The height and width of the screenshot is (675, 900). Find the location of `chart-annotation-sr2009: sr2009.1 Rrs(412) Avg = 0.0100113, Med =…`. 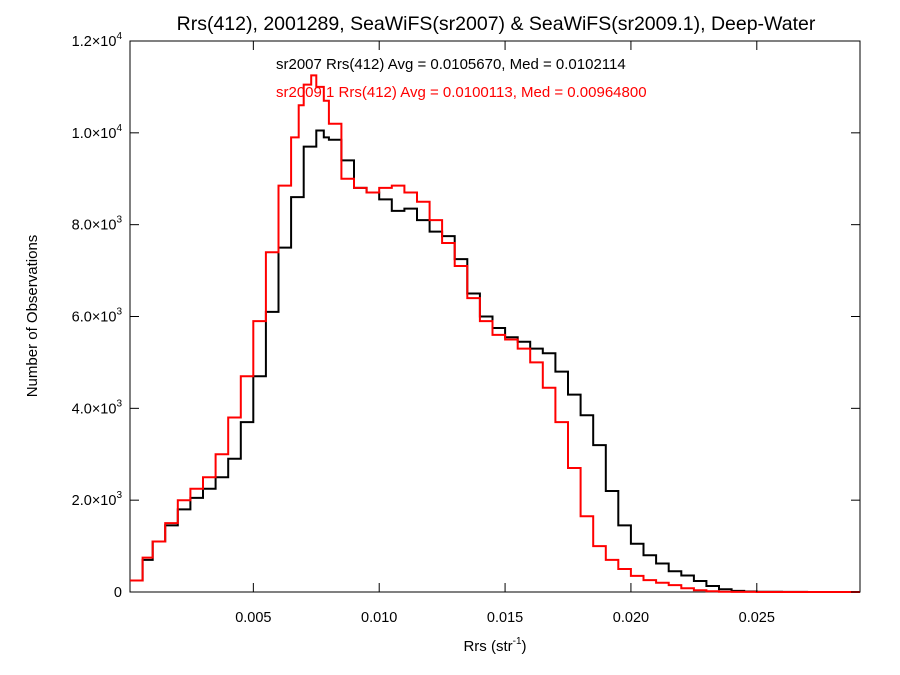

chart-annotation-sr2009: sr2009.1 Rrs(412) Avg = 0.0100113, Med =… is located at coordinates (461, 92).